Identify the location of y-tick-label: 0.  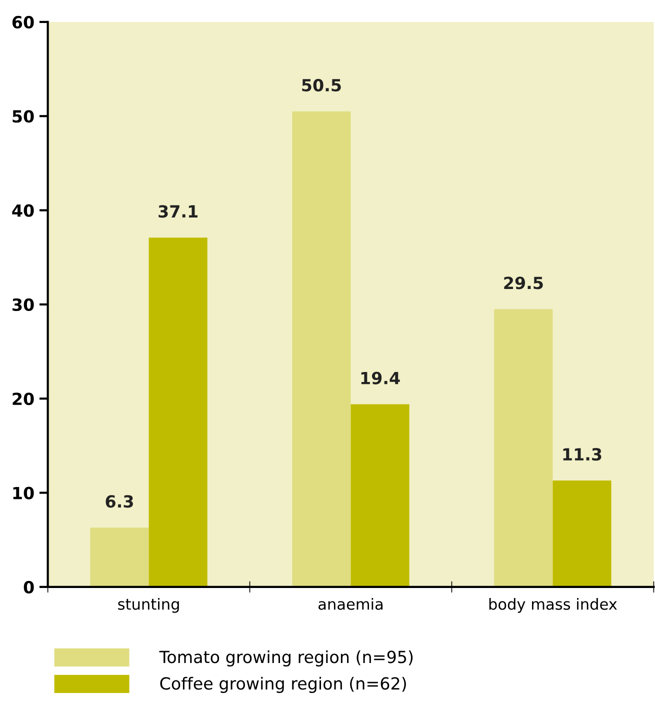
(29, 587).